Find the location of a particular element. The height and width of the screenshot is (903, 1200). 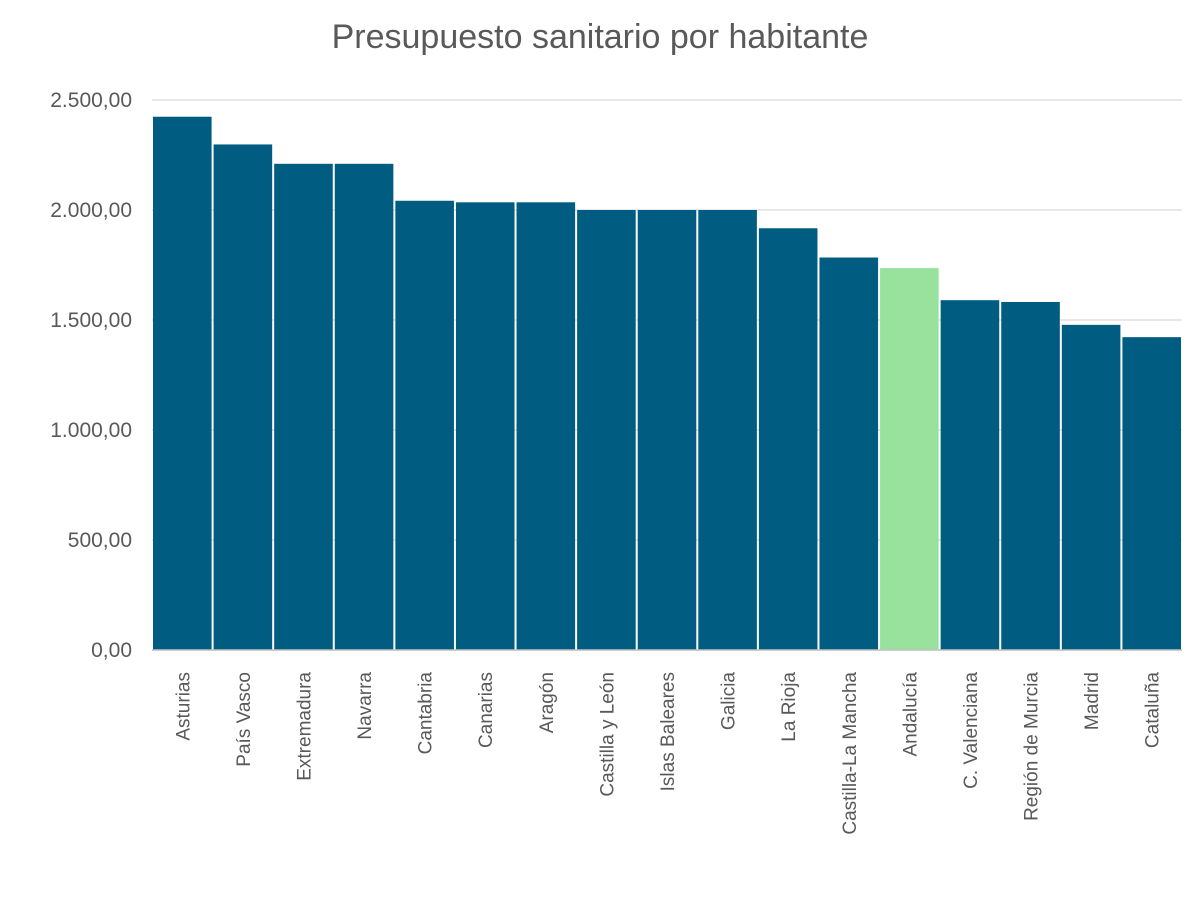

x-category-label: Cantabria is located at coordinates (426, 713).